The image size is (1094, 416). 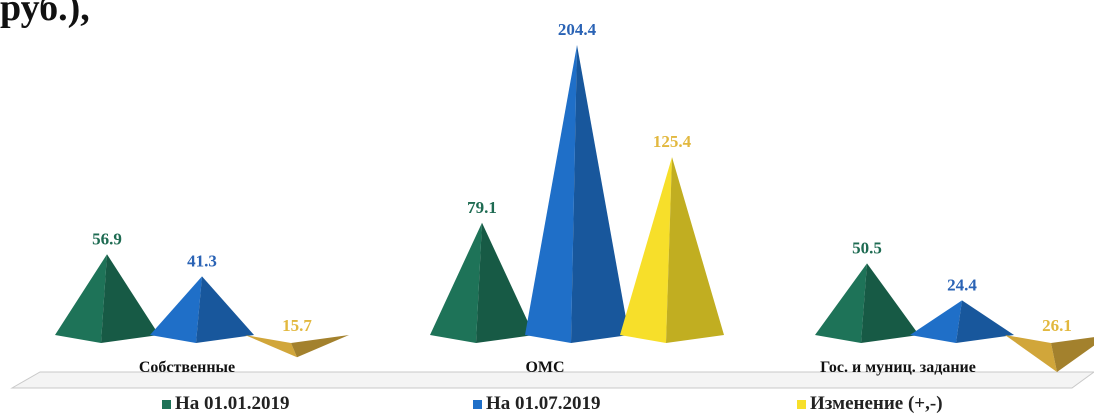 I want to click on legend-item-3: Изменение (+,-), so click(x=870, y=404).